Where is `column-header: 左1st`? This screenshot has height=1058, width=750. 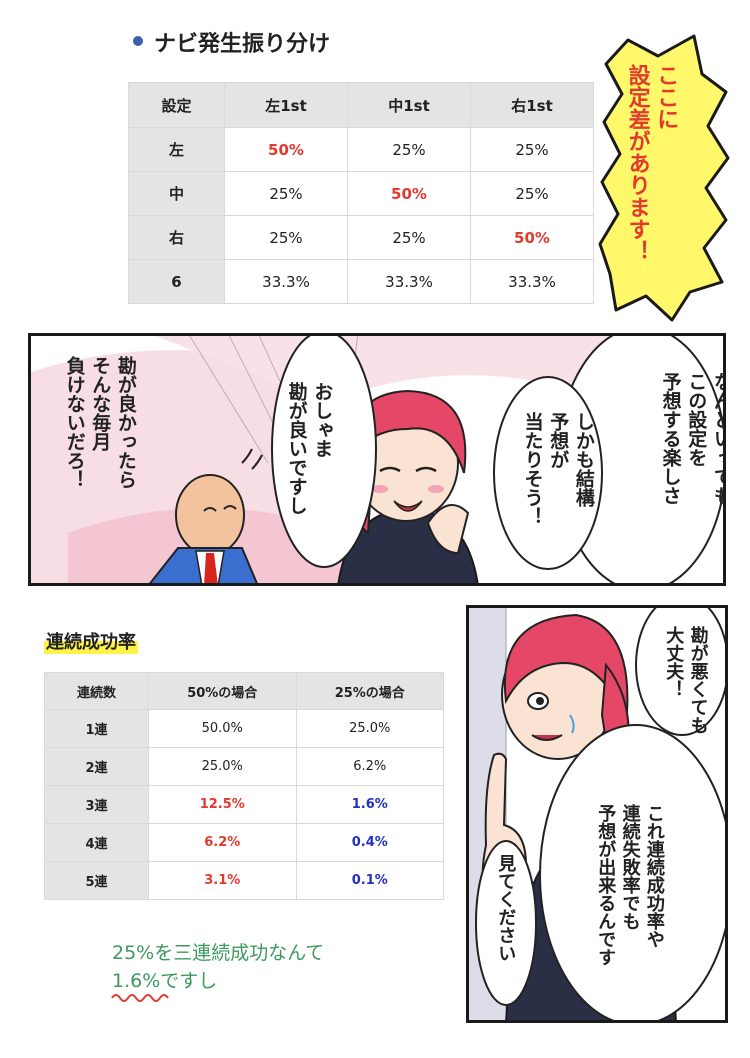 column-header: 左1st is located at coordinates (286, 105).